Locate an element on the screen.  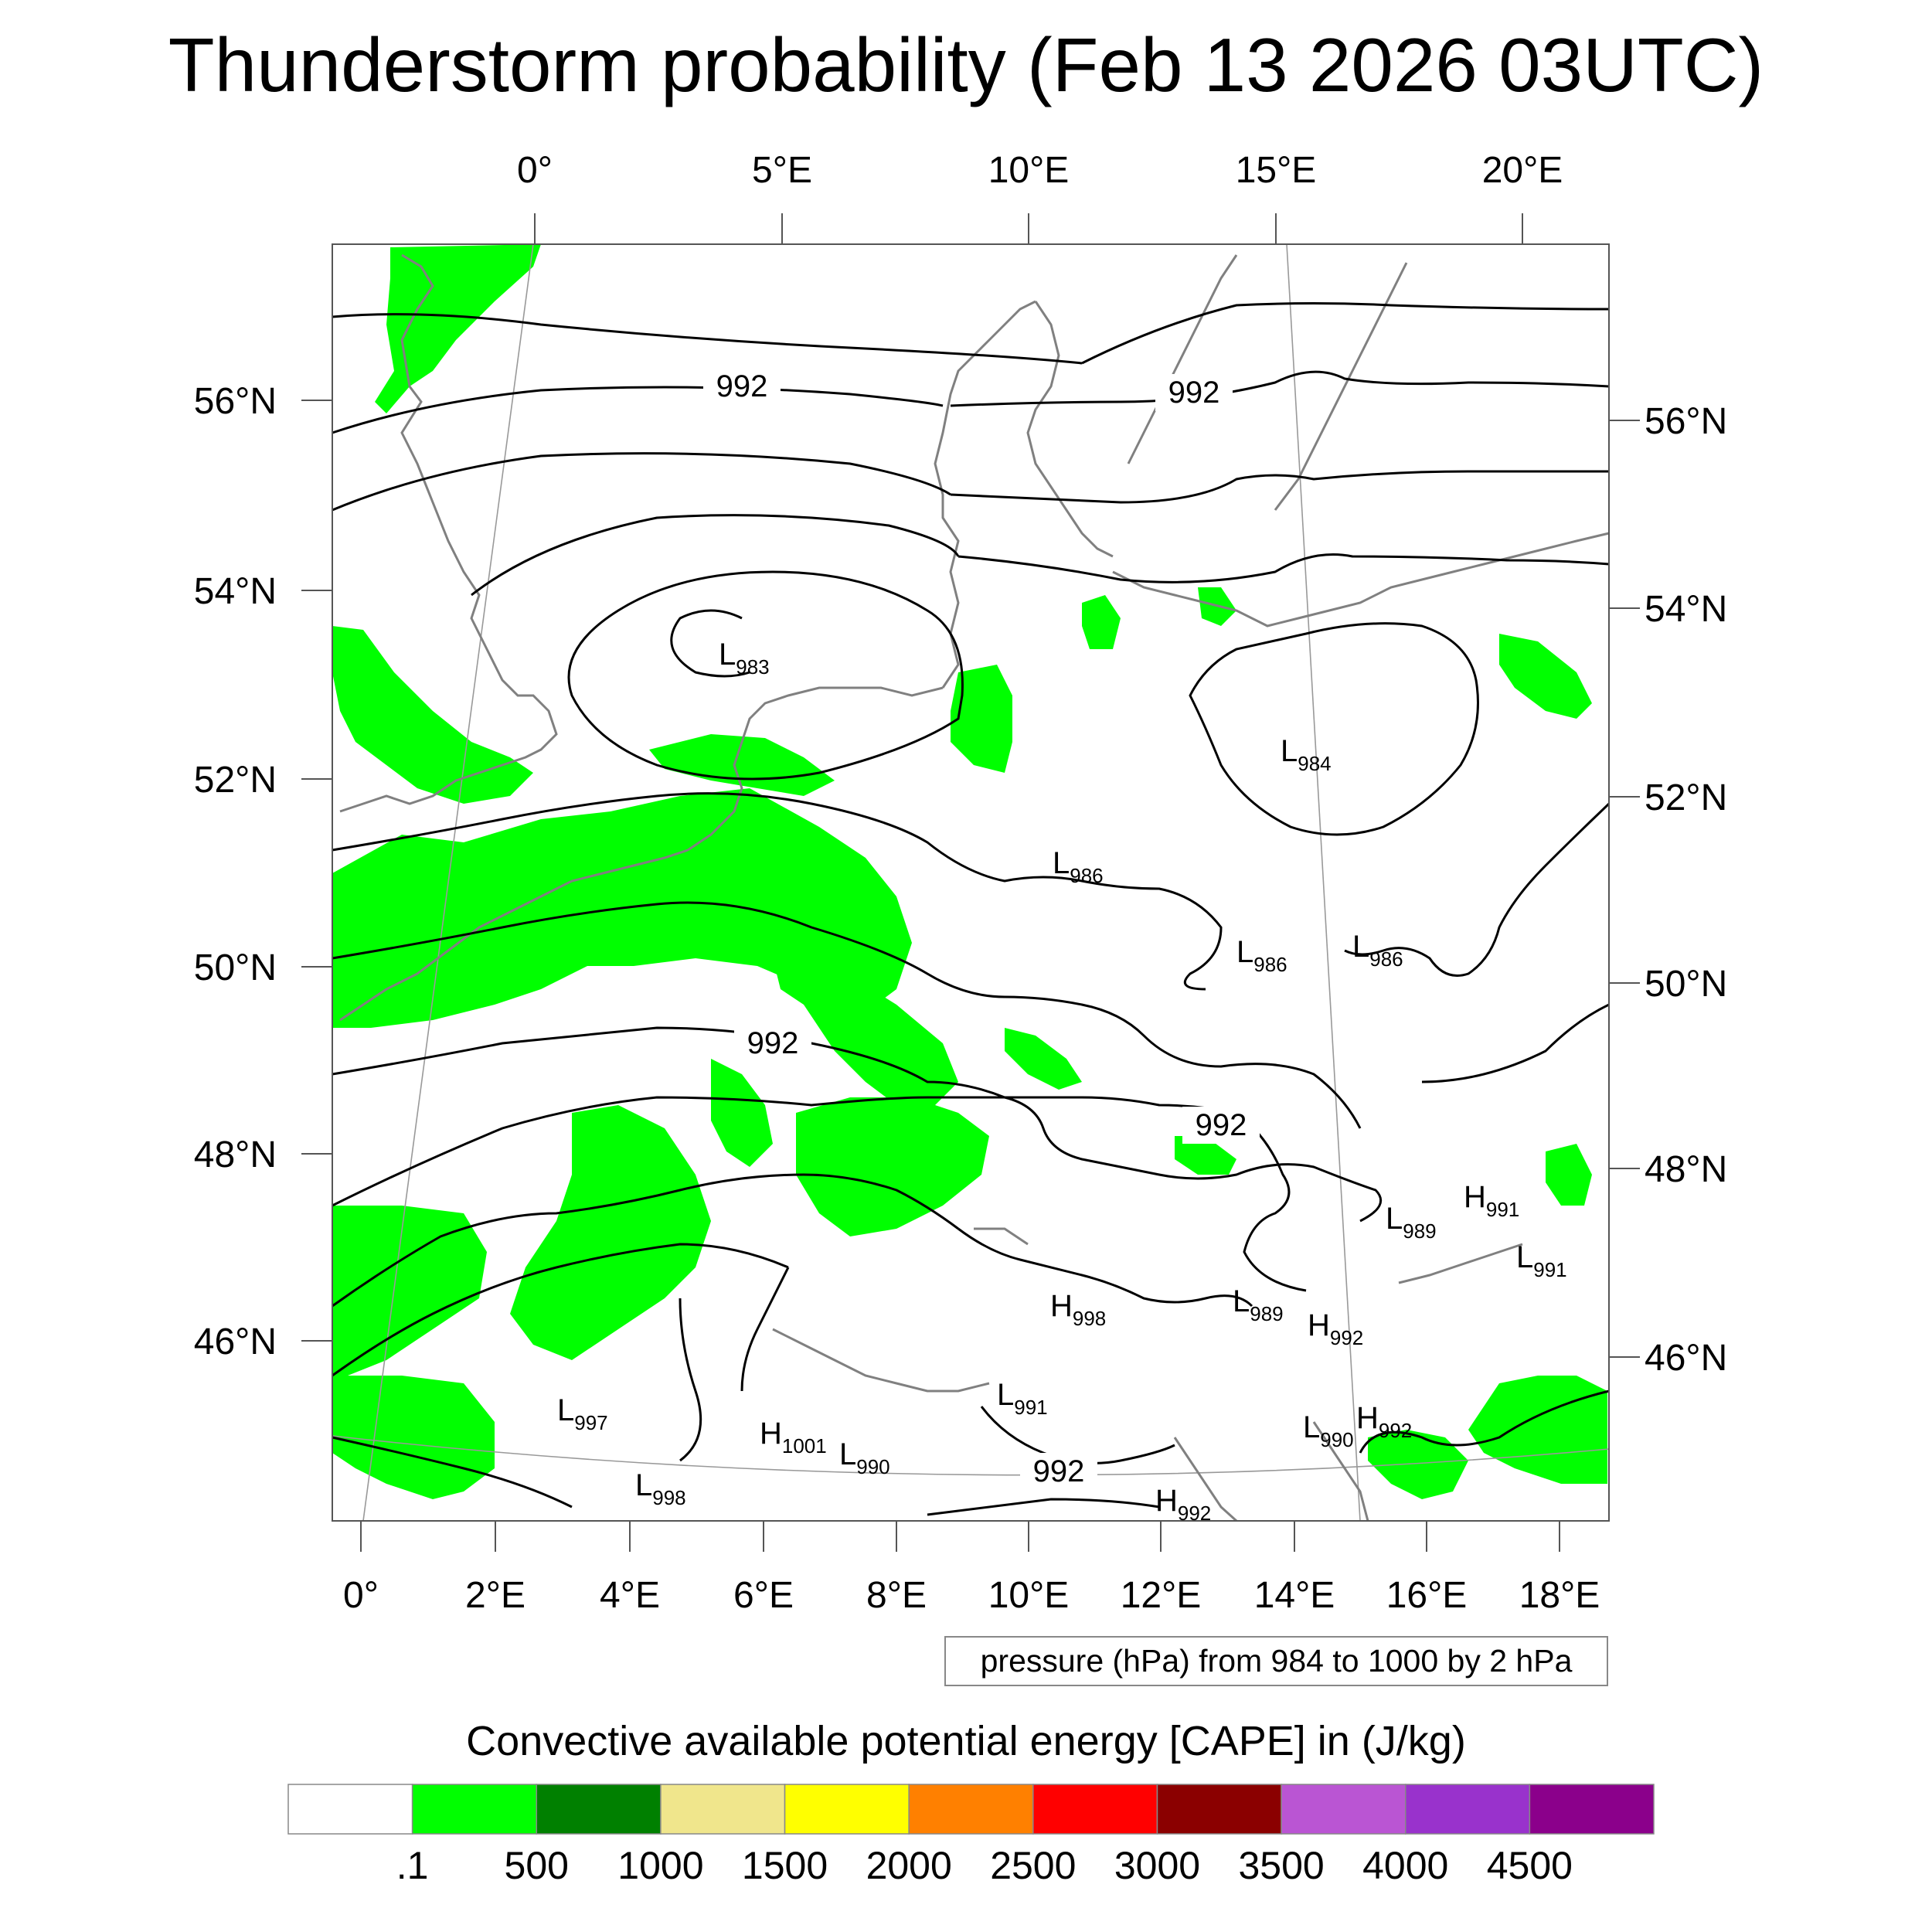
pressure-center-low: L989 is located at coordinates (1258, 1305).